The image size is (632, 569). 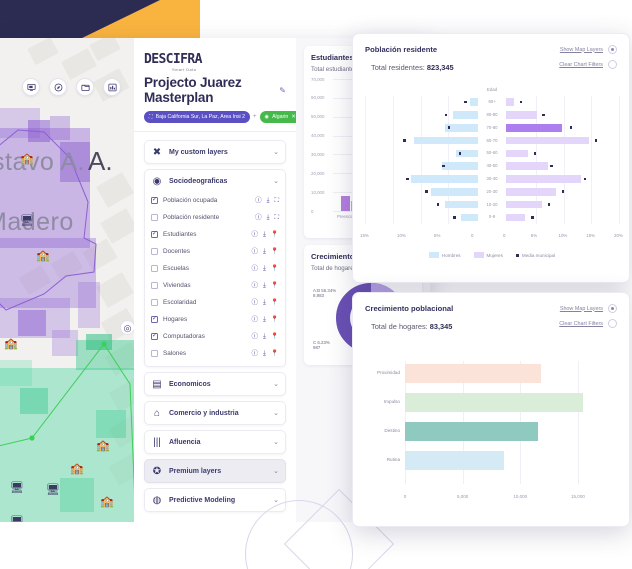 I want to click on layer-row: Estudiantes ⓘ ⤓ 📍, so click(x=215, y=234).